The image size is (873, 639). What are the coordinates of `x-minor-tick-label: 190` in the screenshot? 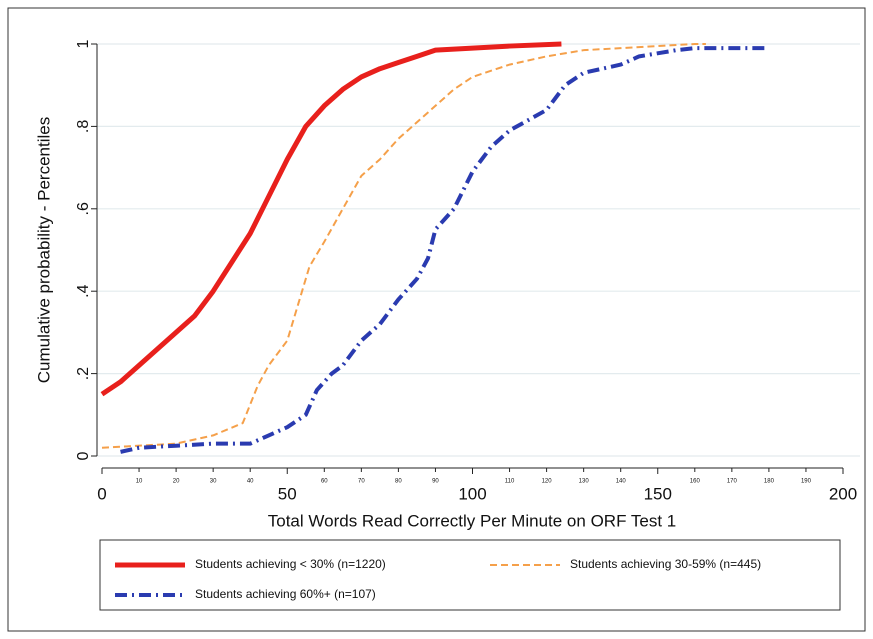 It's located at (806, 482).